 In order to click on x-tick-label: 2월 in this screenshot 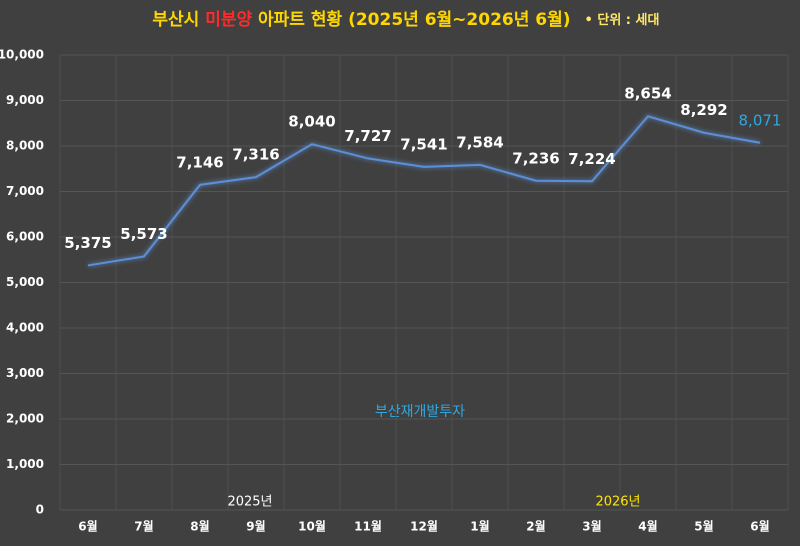, I will do `click(535, 526)`.